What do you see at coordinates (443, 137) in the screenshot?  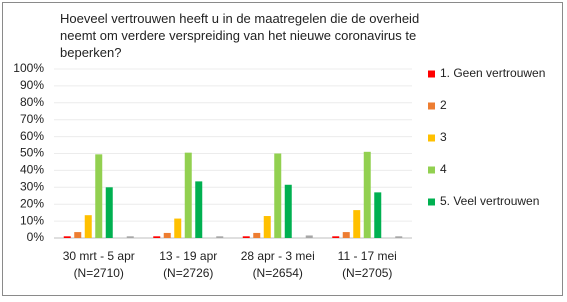 I see `legend-label: 3` at bounding box center [443, 137].